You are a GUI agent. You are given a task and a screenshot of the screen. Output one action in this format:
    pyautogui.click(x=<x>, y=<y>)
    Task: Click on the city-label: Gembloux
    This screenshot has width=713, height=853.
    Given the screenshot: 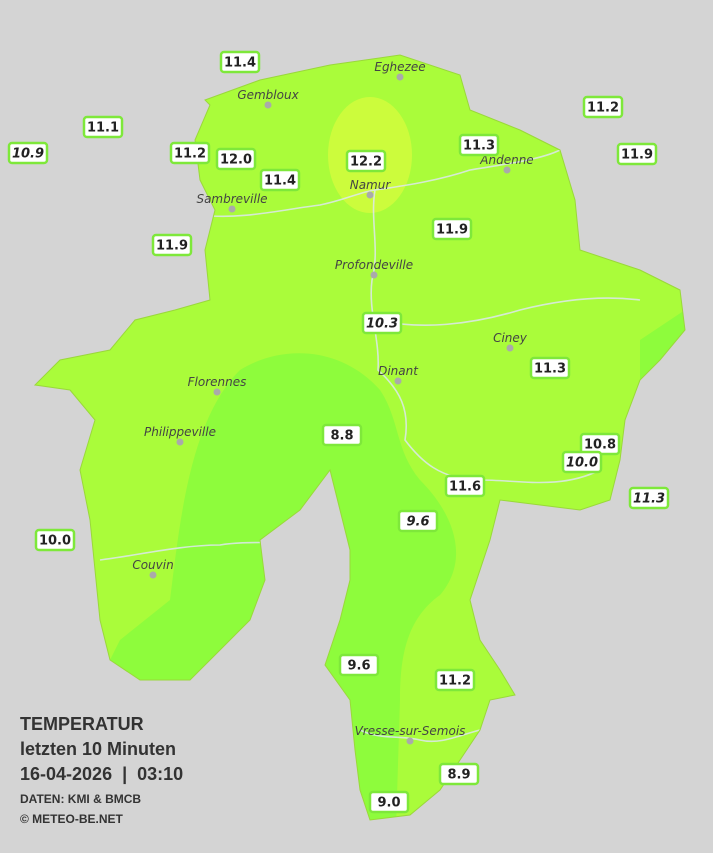 What is the action you would take?
    pyautogui.click(x=268, y=95)
    